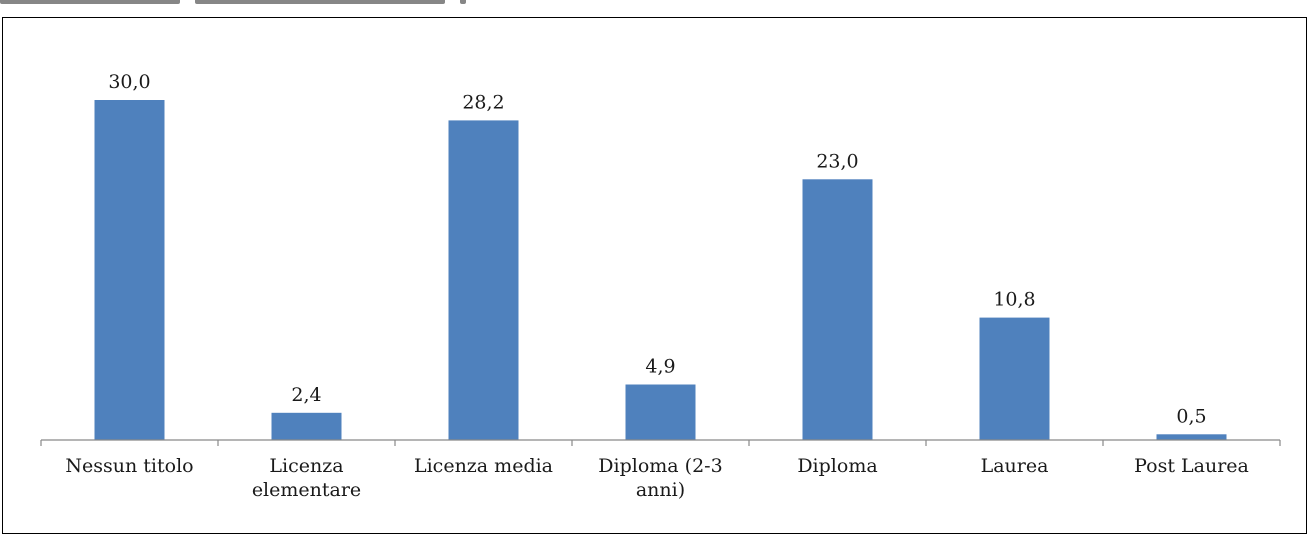 The image size is (1311, 536). What do you see at coordinates (660, 478) in the screenshot?
I see `category-label-3: Diploma (2-3 anni)` at bounding box center [660, 478].